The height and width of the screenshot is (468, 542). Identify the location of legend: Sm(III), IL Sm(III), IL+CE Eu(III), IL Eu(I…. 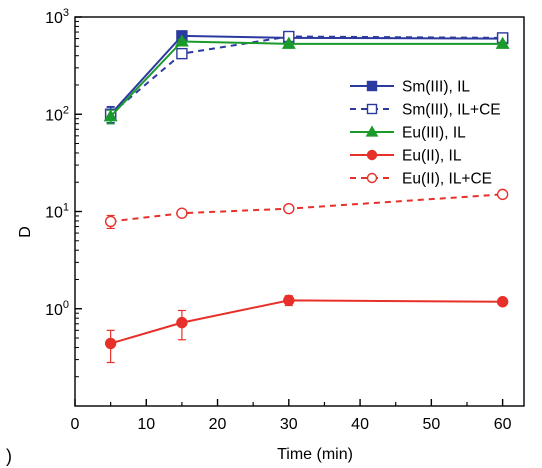
(425, 133).